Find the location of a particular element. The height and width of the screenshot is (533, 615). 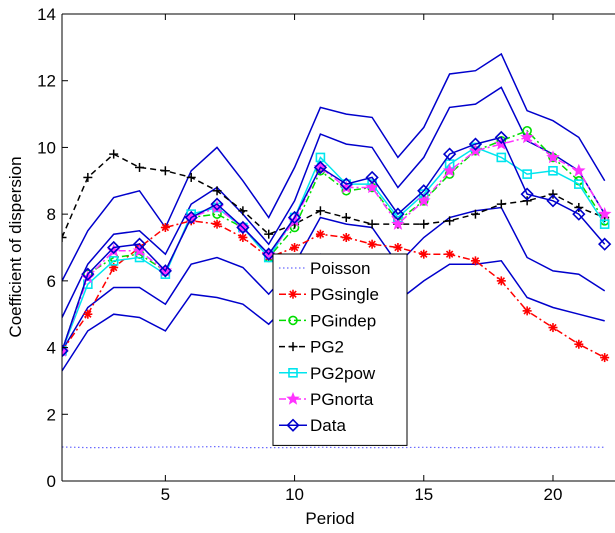

legend-marker-pg2 is located at coordinates (293, 347).